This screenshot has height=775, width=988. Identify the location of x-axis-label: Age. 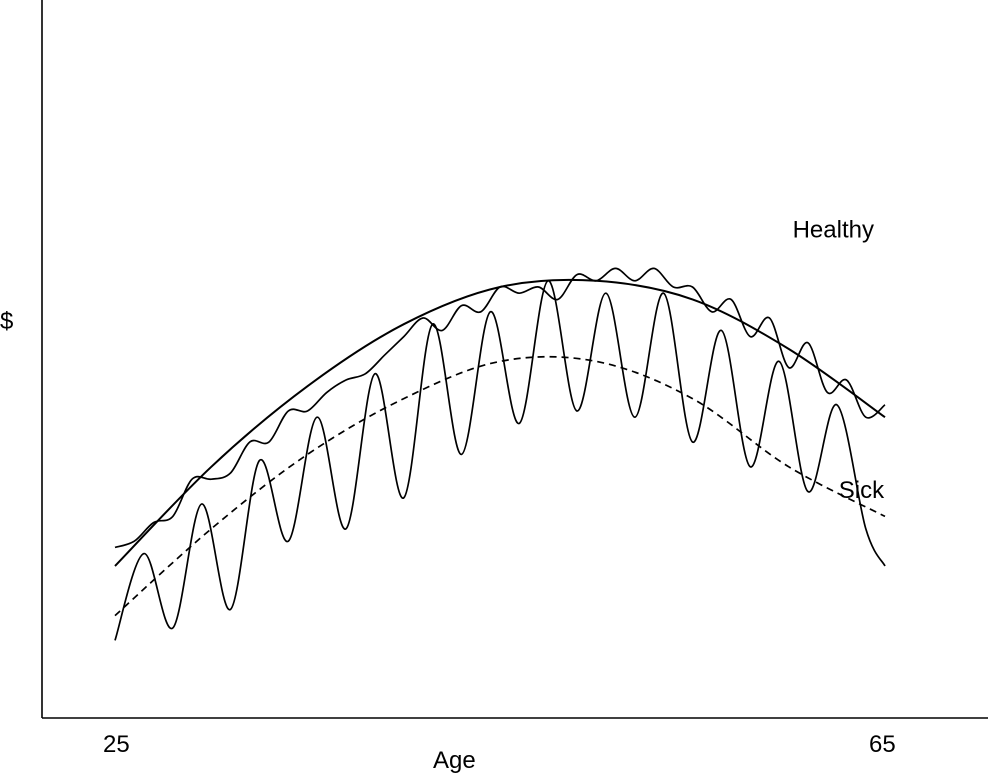
(454, 760).